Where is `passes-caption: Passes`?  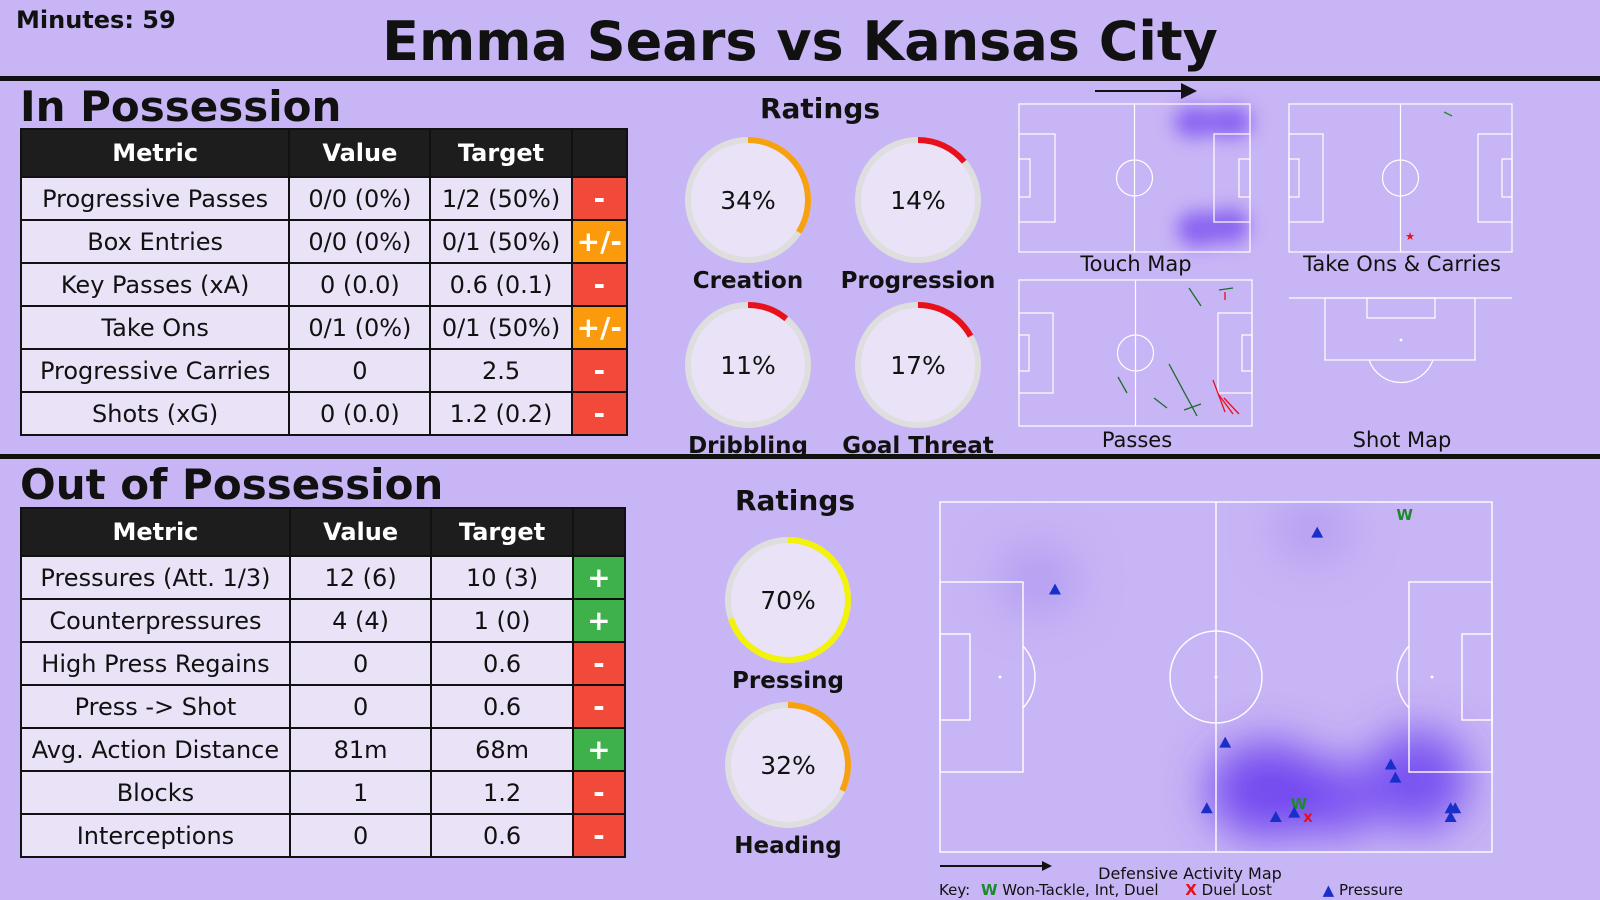 passes-caption: Passes is located at coordinates (1137, 440).